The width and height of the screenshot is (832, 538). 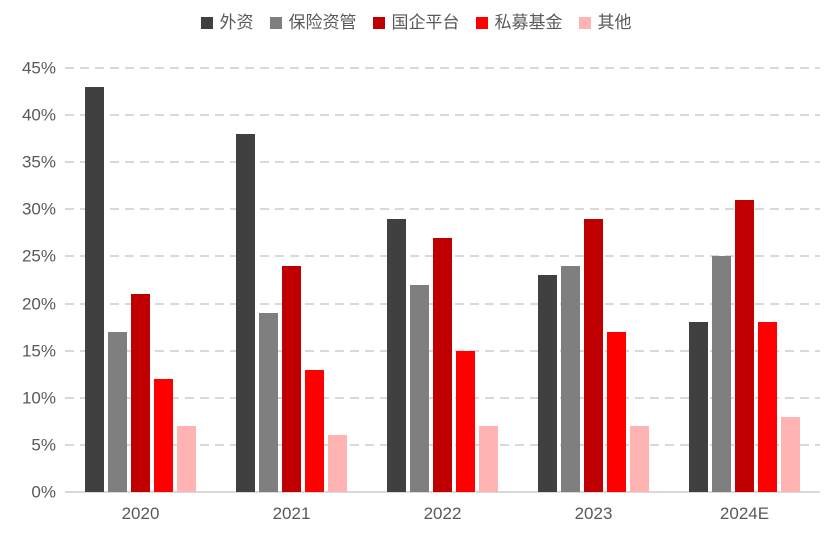 What do you see at coordinates (38, 256) in the screenshot?
I see `y-tick-label: 25%` at bounding box center [38, 256].